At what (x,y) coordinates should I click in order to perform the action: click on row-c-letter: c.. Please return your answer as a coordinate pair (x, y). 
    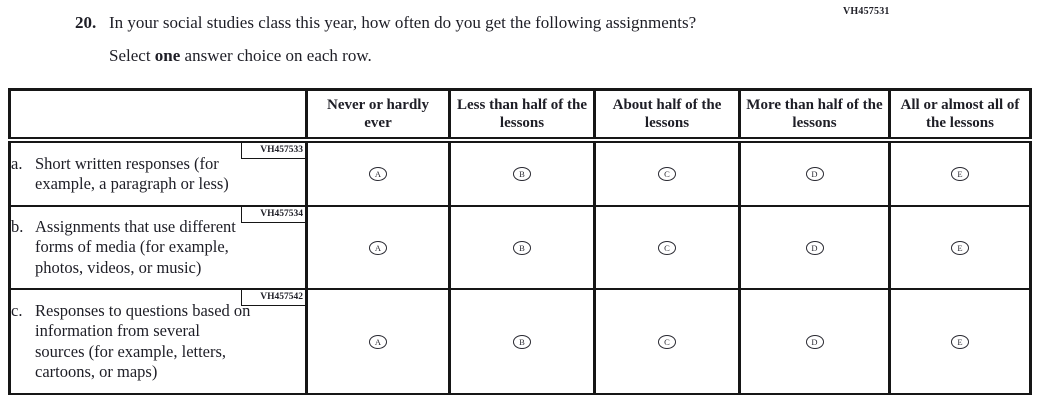
    Looking at the image, I should click on (17, 310).